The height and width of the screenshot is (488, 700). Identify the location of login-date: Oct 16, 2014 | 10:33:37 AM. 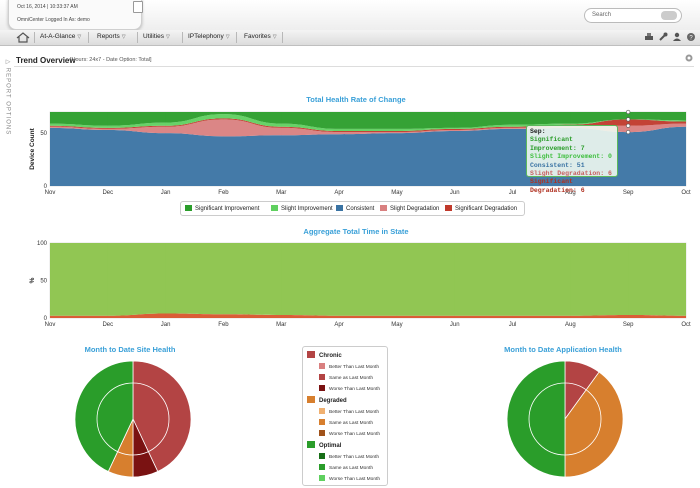
(47, 7).